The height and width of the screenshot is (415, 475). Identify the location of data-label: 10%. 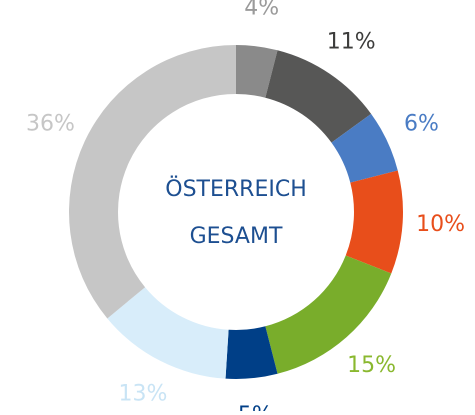
(440, 224).